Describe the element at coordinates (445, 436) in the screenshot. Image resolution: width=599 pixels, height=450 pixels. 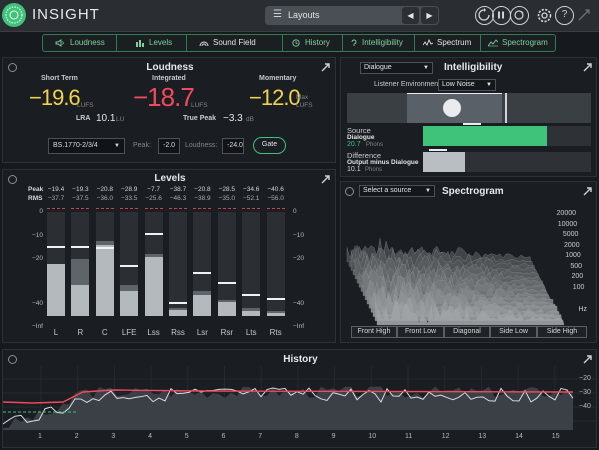
I see `history-time-label: 12` at that location.